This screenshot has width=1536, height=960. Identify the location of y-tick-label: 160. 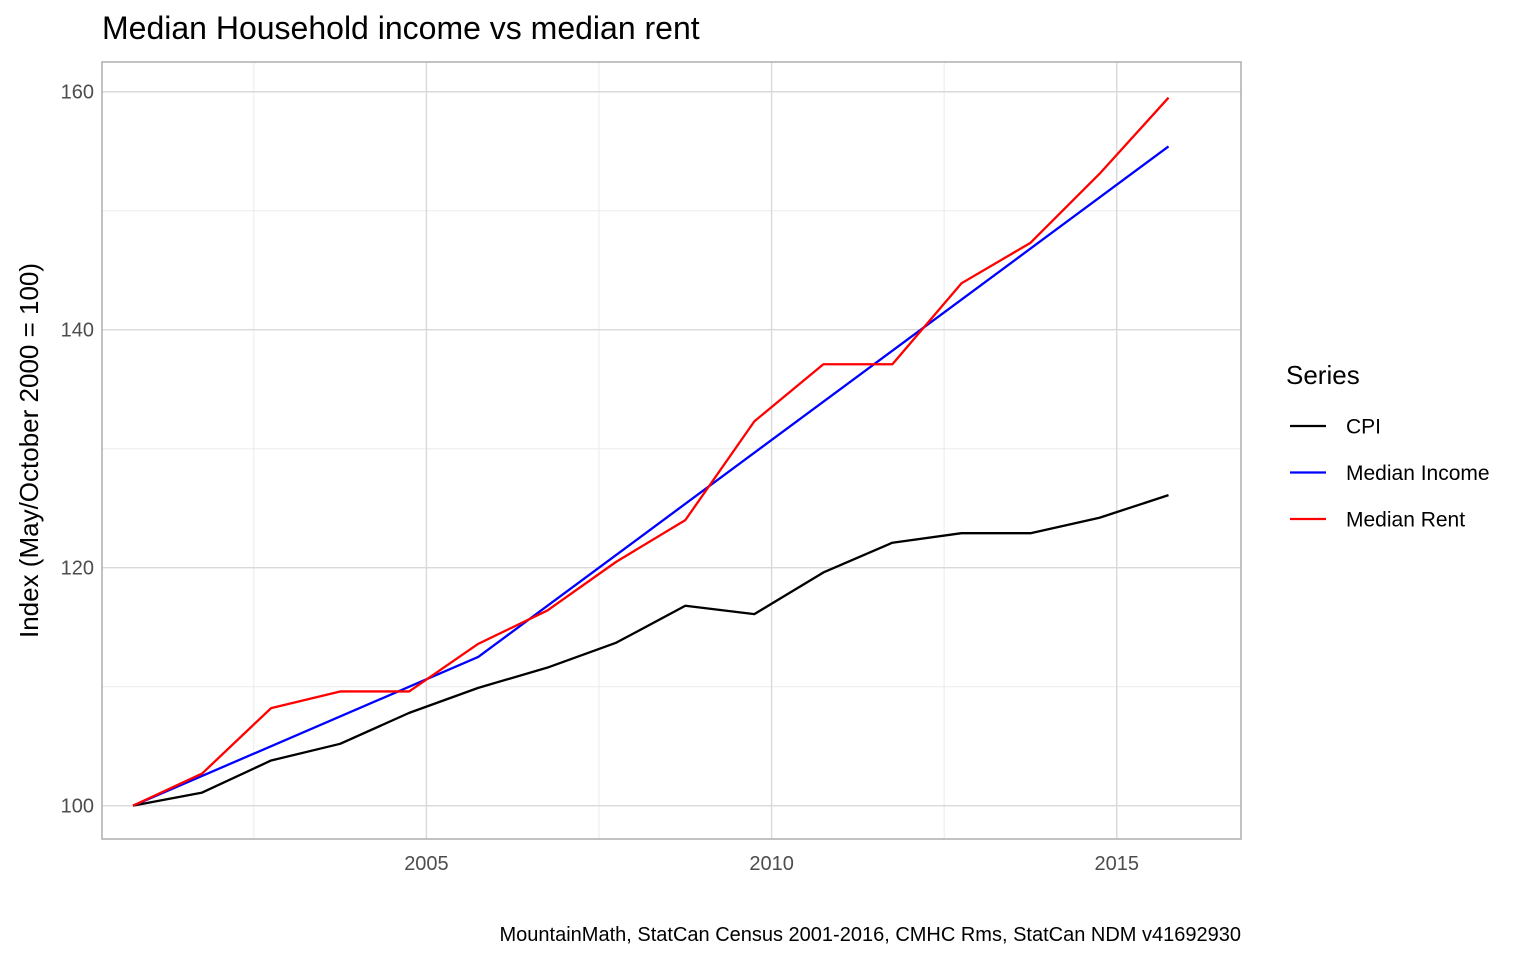
(77, 93).